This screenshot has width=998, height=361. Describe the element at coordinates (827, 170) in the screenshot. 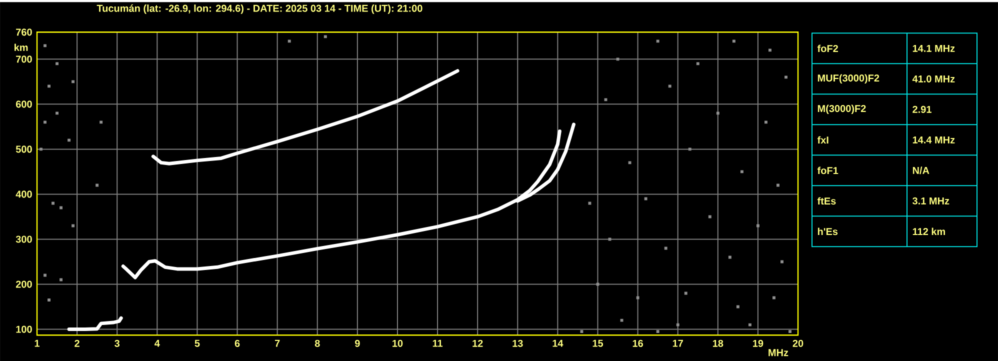

I see `text: foF1` at that location.